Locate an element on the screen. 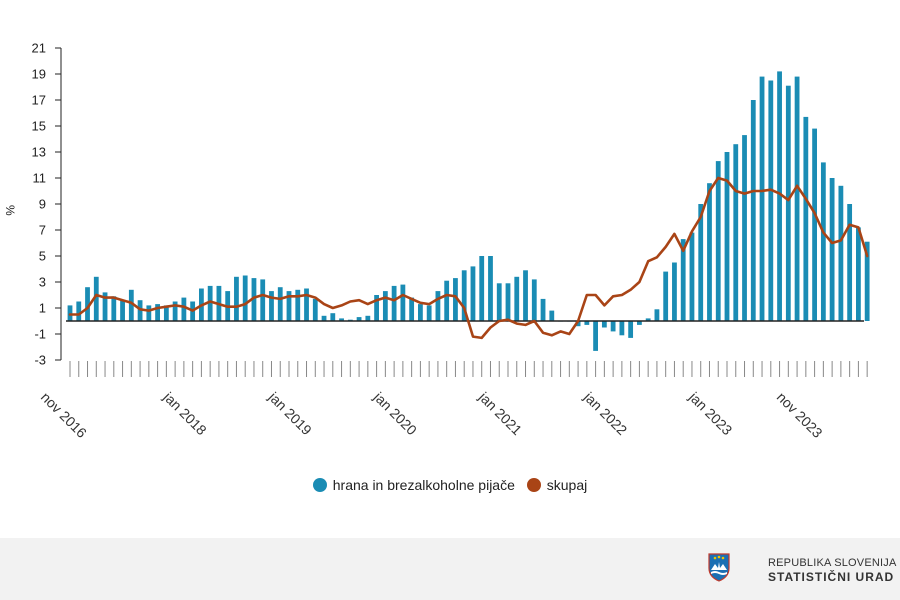  x-tick-label: jan 2020 is located at coordinates (395, 413).